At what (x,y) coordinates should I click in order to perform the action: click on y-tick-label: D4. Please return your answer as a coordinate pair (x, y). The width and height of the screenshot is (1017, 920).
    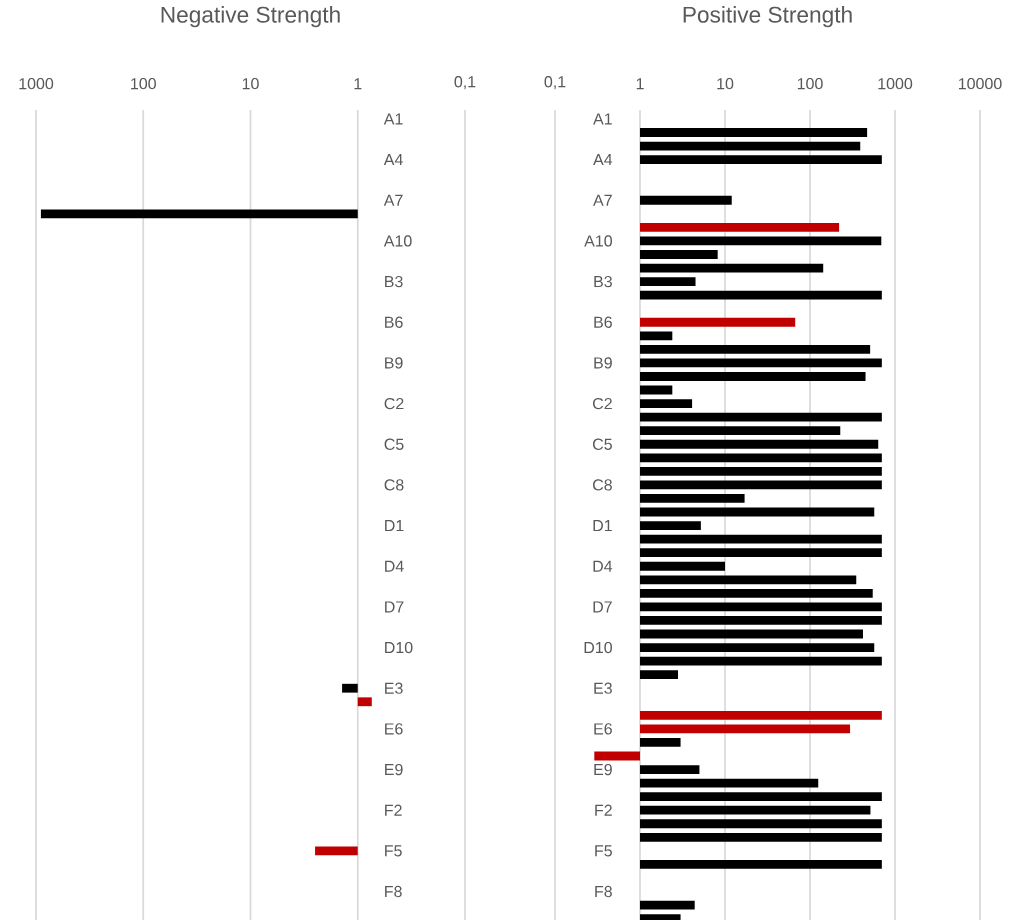
    Looking at the image, I should click on (394, 566).